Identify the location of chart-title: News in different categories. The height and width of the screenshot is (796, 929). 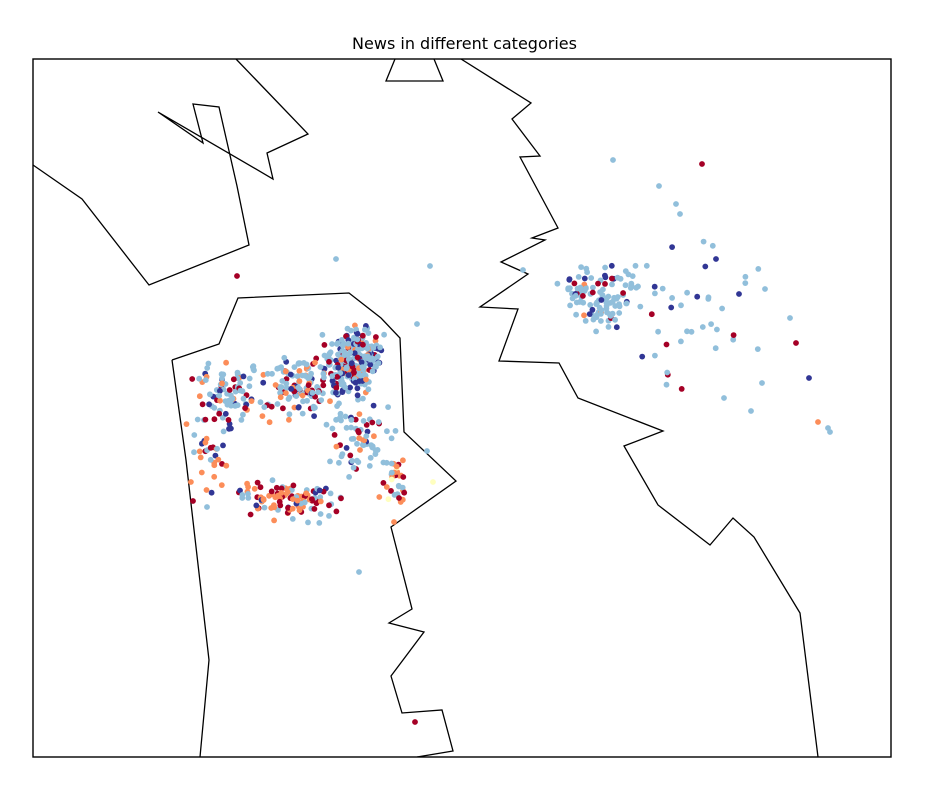
(464, 43).